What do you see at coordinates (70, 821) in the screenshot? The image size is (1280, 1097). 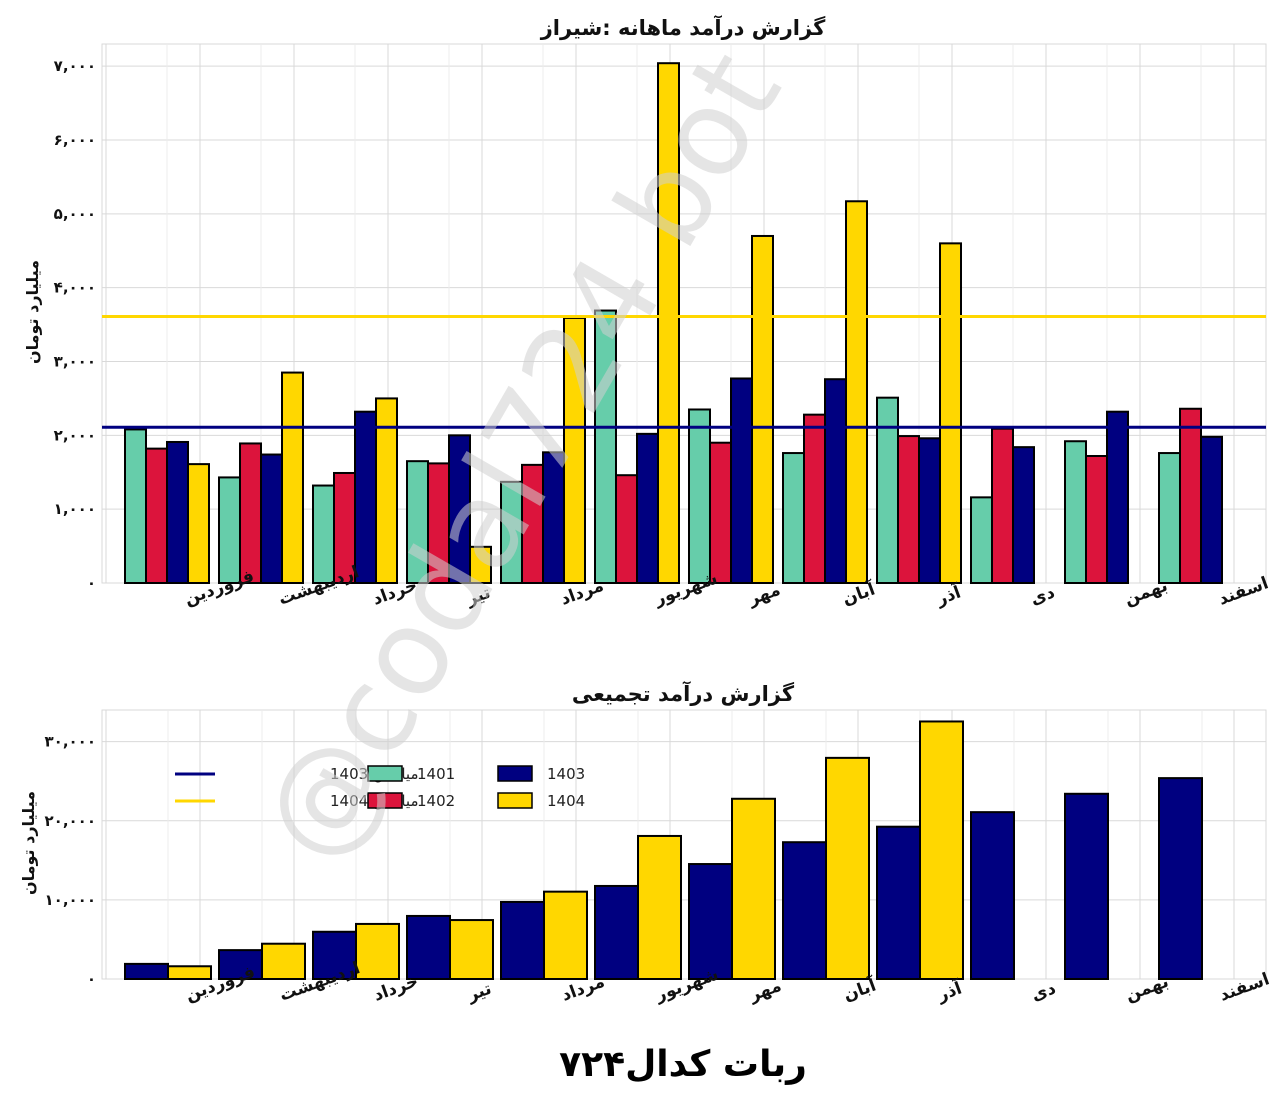 I see `cumulative-y-tick-label: ۲۰,۰۰۰` at bounding box center [70, 821].